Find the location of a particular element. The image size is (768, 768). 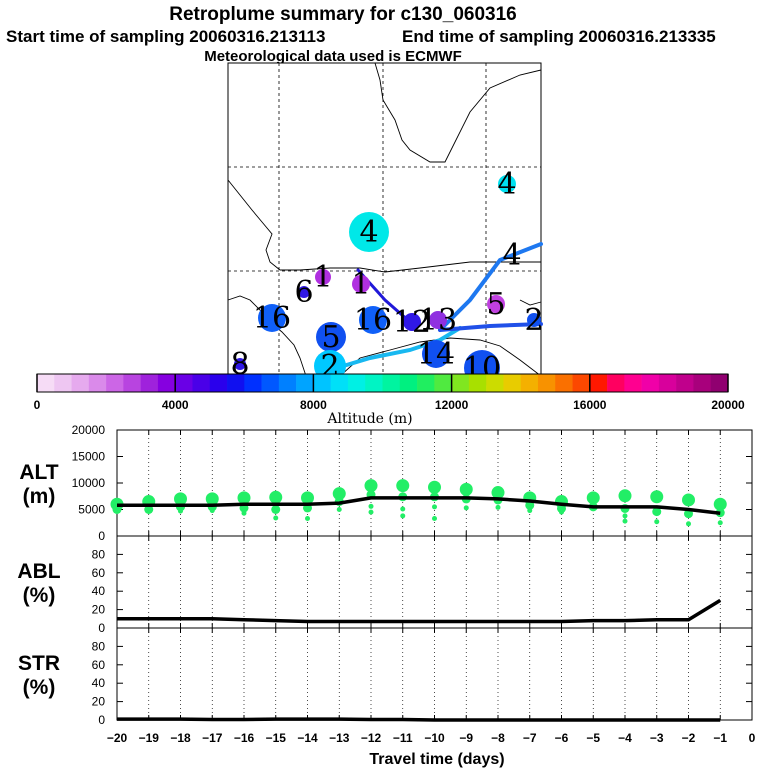

x-tick-label: −9 is located at coordinates (466, 738).